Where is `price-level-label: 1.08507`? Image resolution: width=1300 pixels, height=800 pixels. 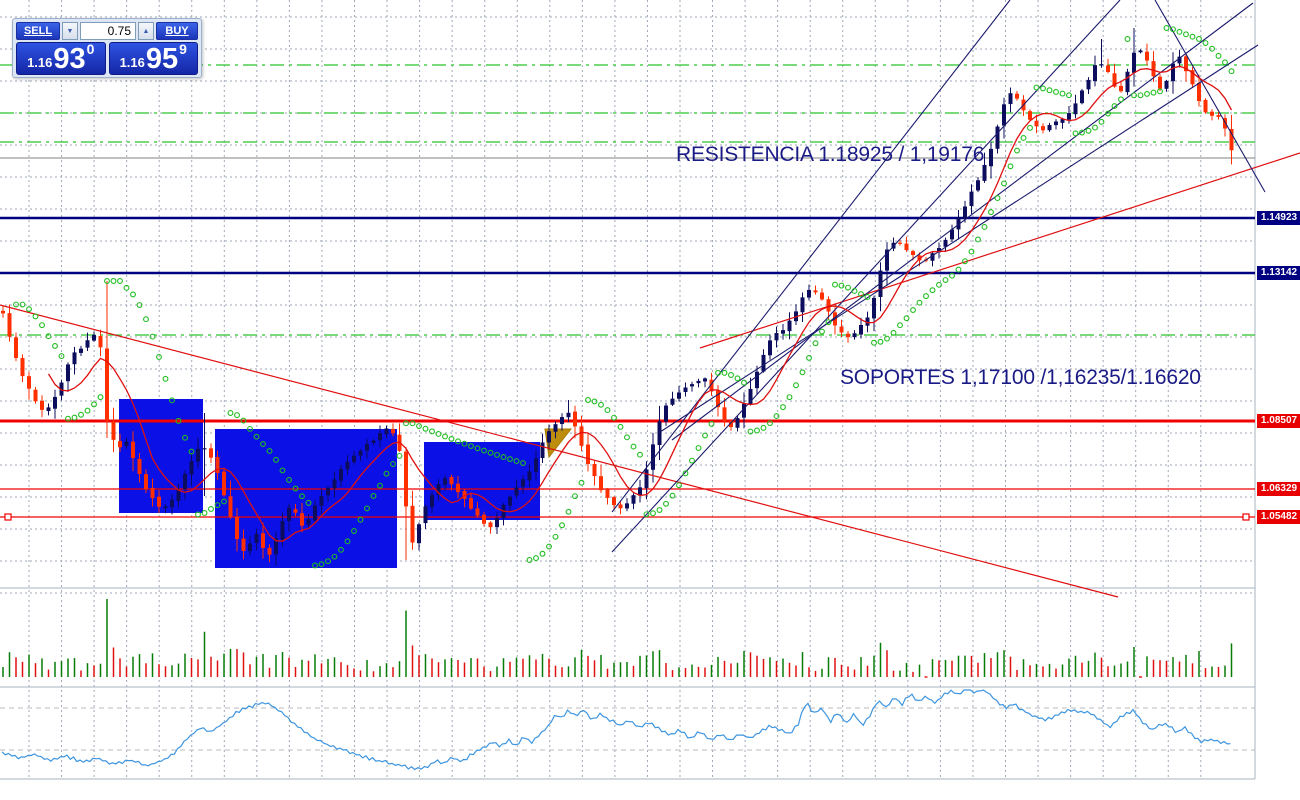
price-level-label: 1.08507 is located at coordinates (1278, 421).